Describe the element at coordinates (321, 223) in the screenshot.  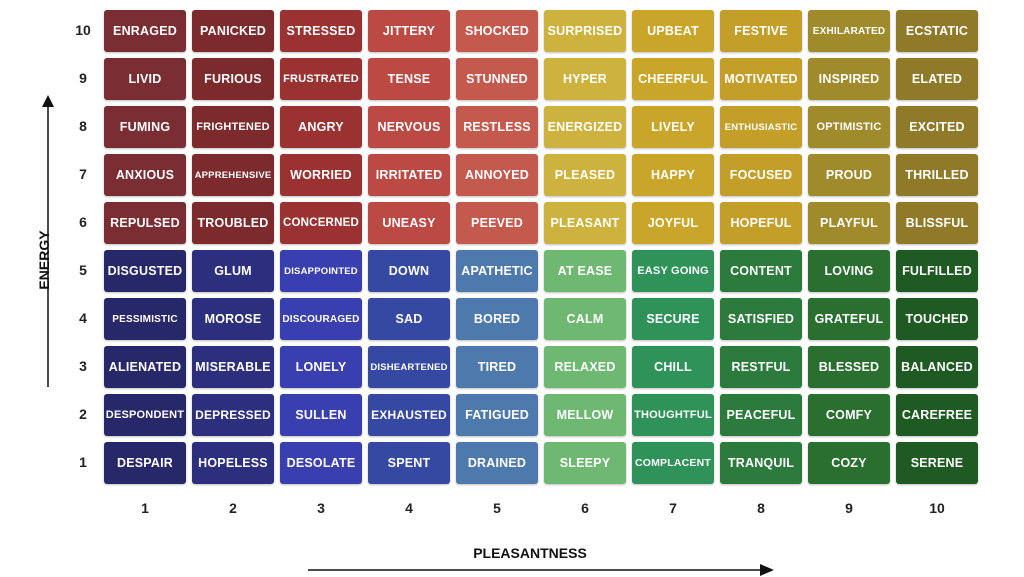
I see `emotion-cell: CONCERNED` at that location.